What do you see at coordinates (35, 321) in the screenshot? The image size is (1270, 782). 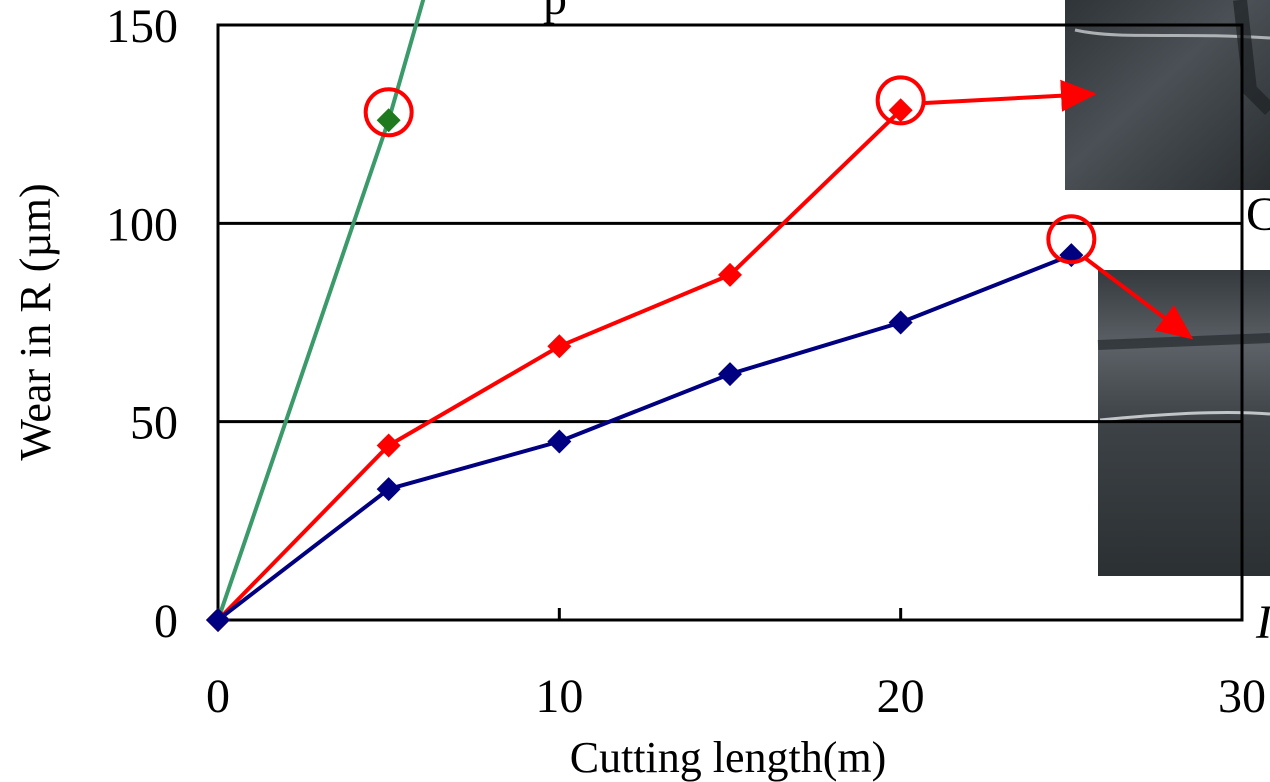 I see `y-axis-label: Wear in R (µm)` at bounding box center [35, 321].